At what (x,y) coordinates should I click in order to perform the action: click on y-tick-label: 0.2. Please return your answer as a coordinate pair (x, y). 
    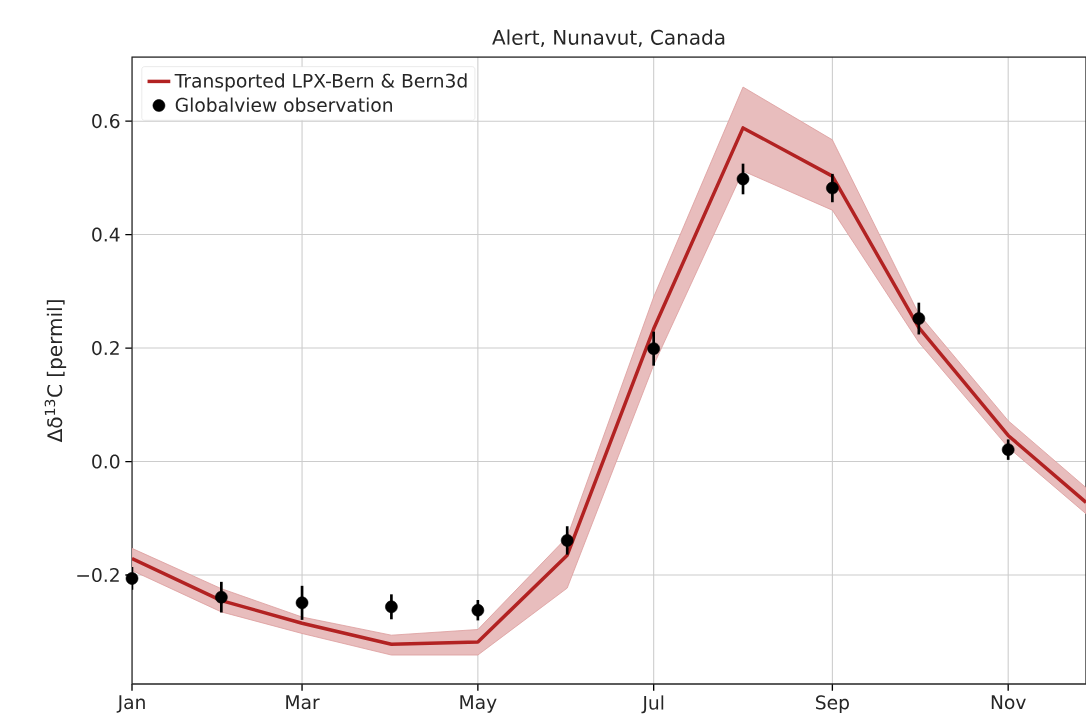
    Looking at the image, I should click on (105, 348).